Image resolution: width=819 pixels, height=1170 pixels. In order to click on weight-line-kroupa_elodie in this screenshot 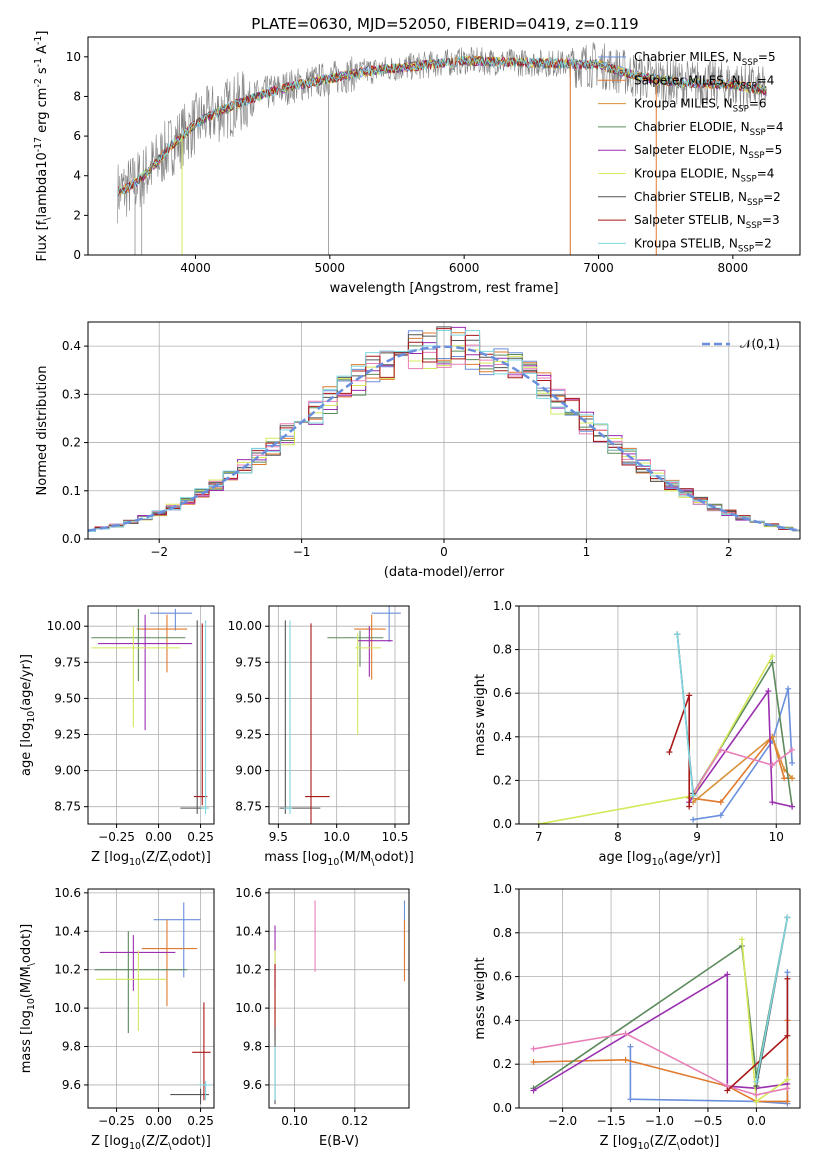, I will do `click(655, 739)`.